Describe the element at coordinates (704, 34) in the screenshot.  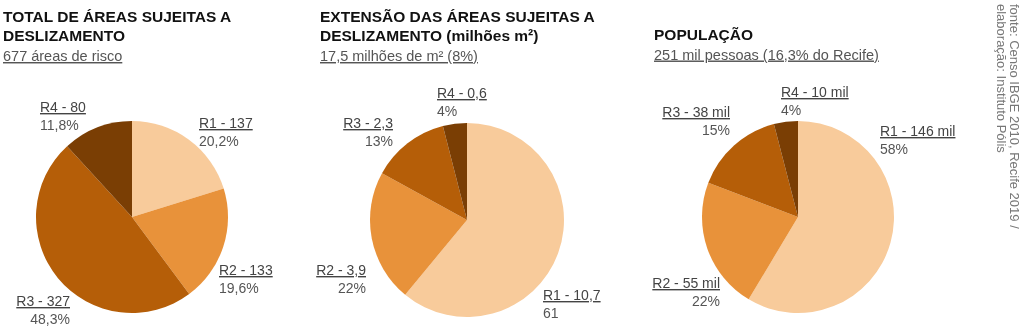
I see `chart-title: POPULAÇÃO` at that location.